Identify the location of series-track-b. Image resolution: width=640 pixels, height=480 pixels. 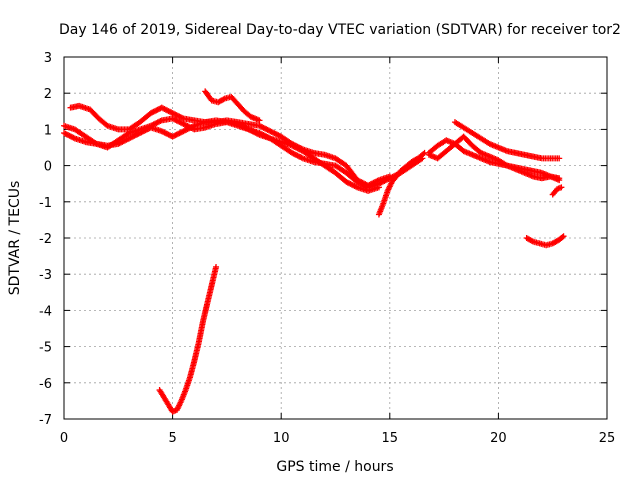
(230, 145).